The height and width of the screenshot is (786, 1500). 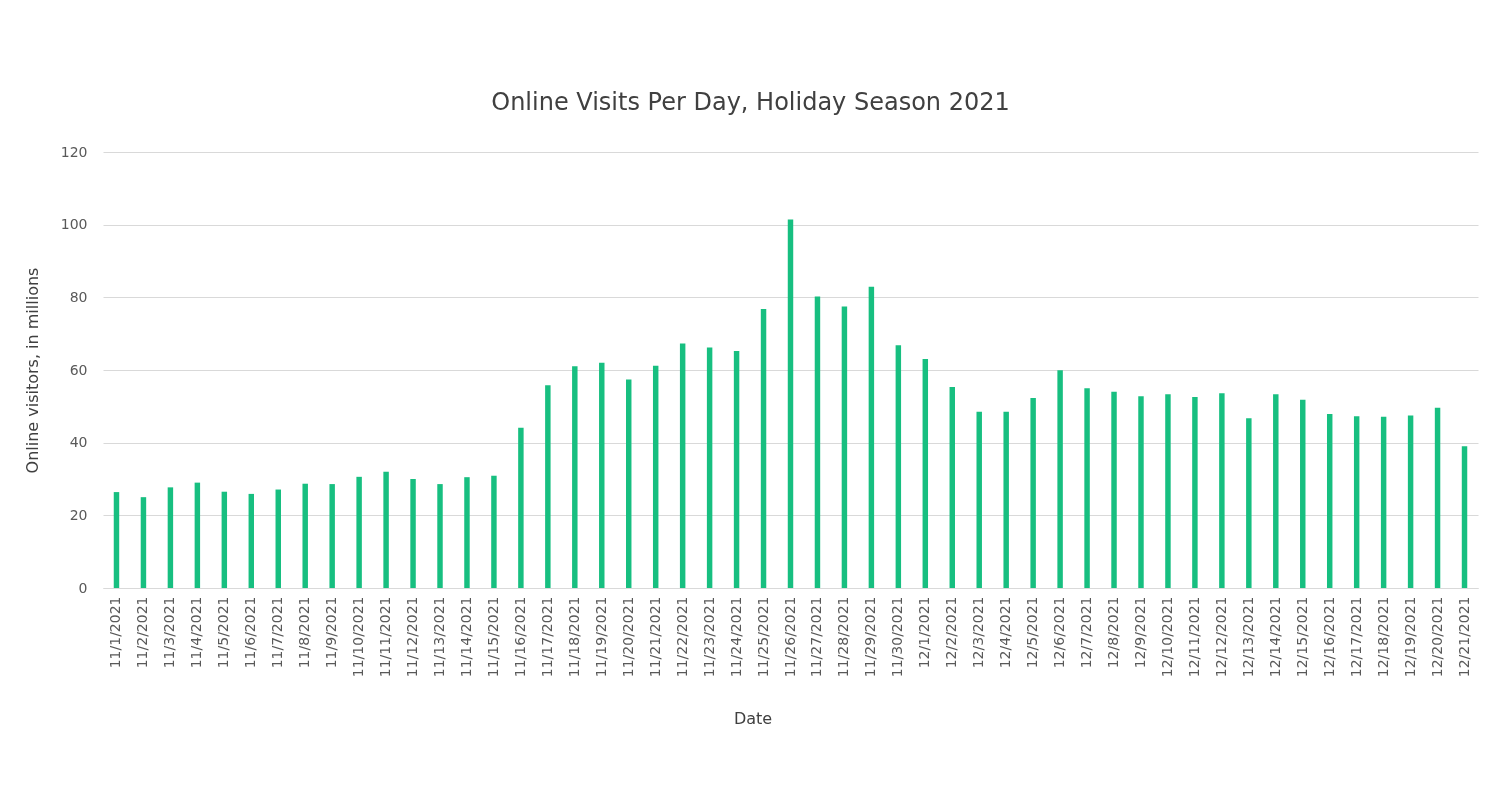 What do you see at coordinates (681, 637) in the screenshot?
I see `x-tick-label: 11/22/2021` at bounding box center [681, 637].